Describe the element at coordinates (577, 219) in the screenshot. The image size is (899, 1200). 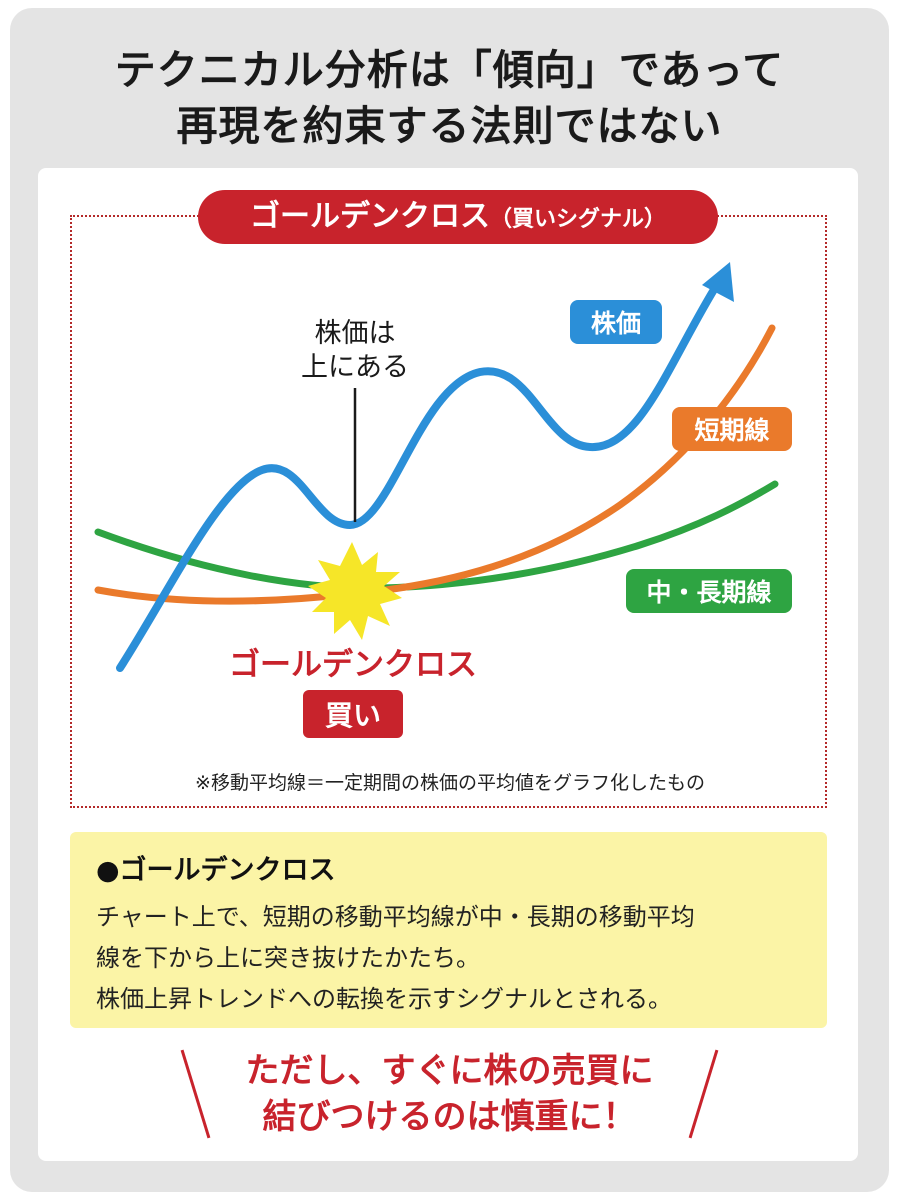
I see `chart-heading-sub: （買いシグナル）` at that location.